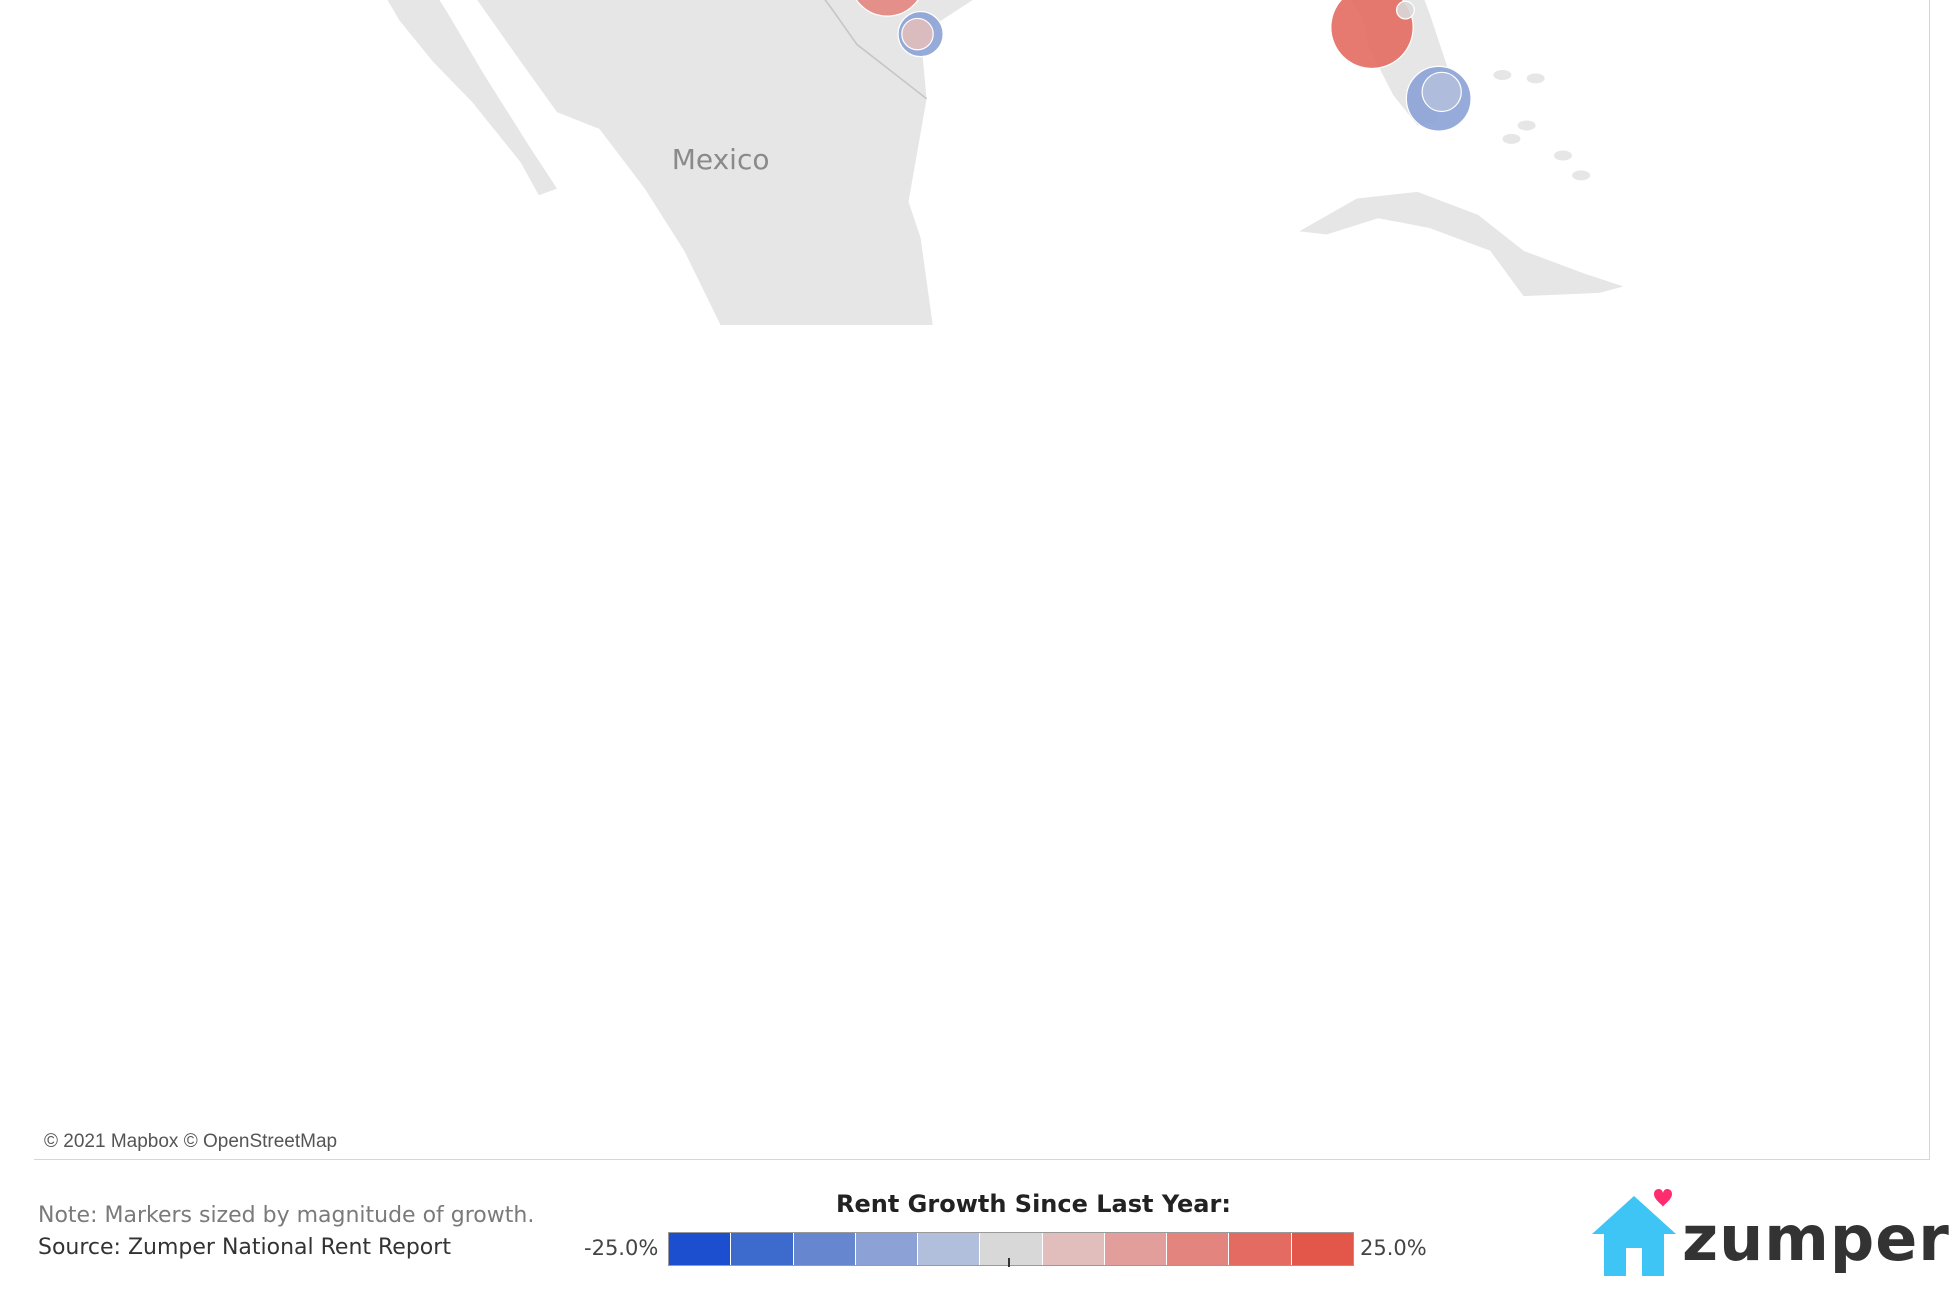 This screenshot has width=1959, height=1306. What do you see at coordinates (1009, 1262) in the screenshot?
I see `legend-zero-tick` at bounding box center [1009, 1262].